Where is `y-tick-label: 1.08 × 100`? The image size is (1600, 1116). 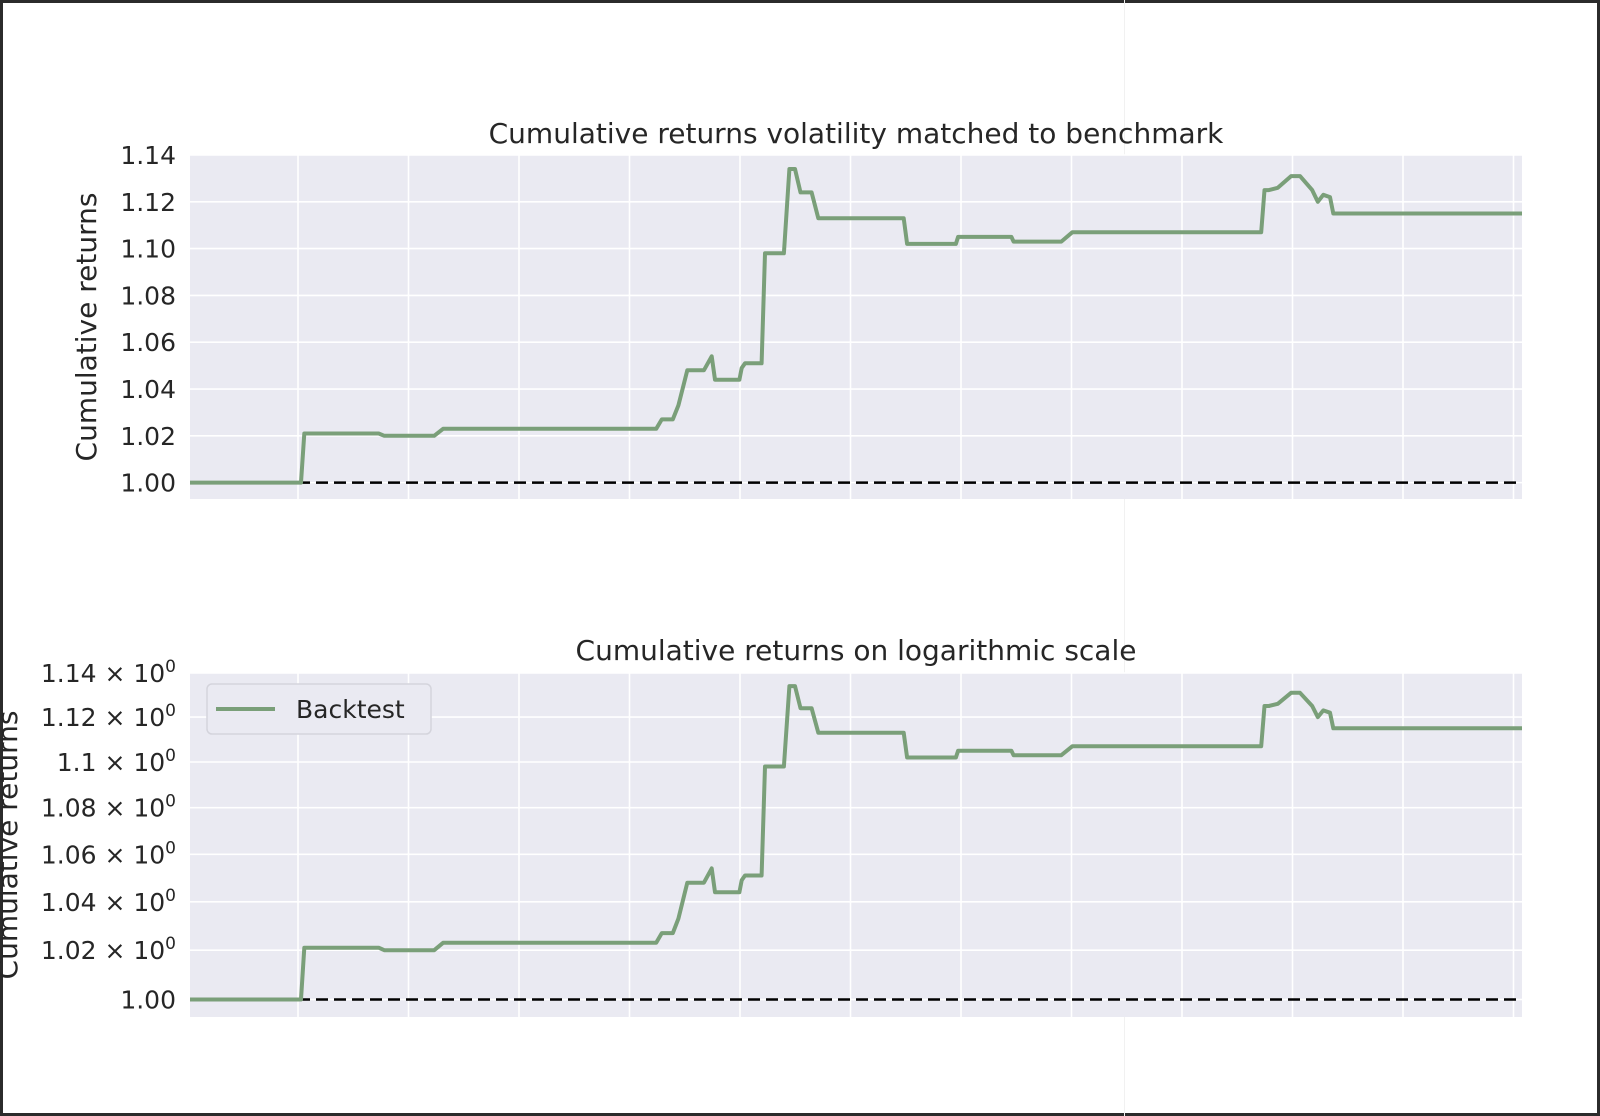 y-tick-label: 1.08 × 100 is located at coordinates (108, 807).